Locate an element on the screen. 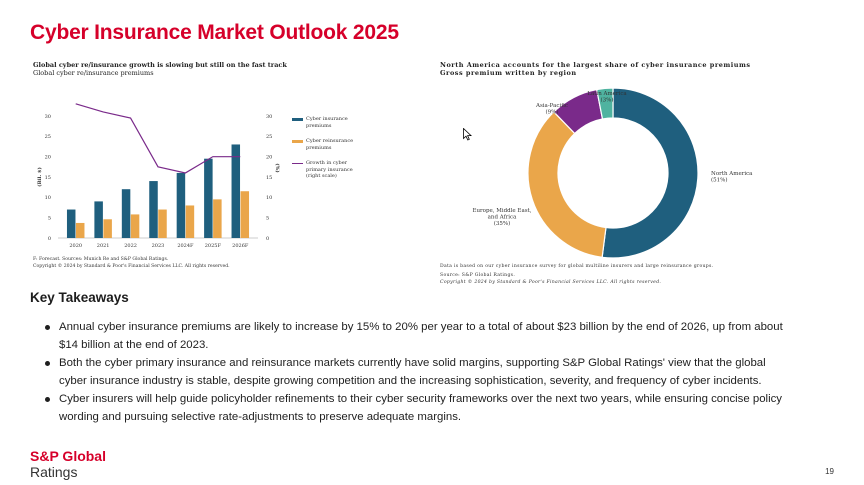  legend-swatch-reinsurance is located at coordinates (297, 141).